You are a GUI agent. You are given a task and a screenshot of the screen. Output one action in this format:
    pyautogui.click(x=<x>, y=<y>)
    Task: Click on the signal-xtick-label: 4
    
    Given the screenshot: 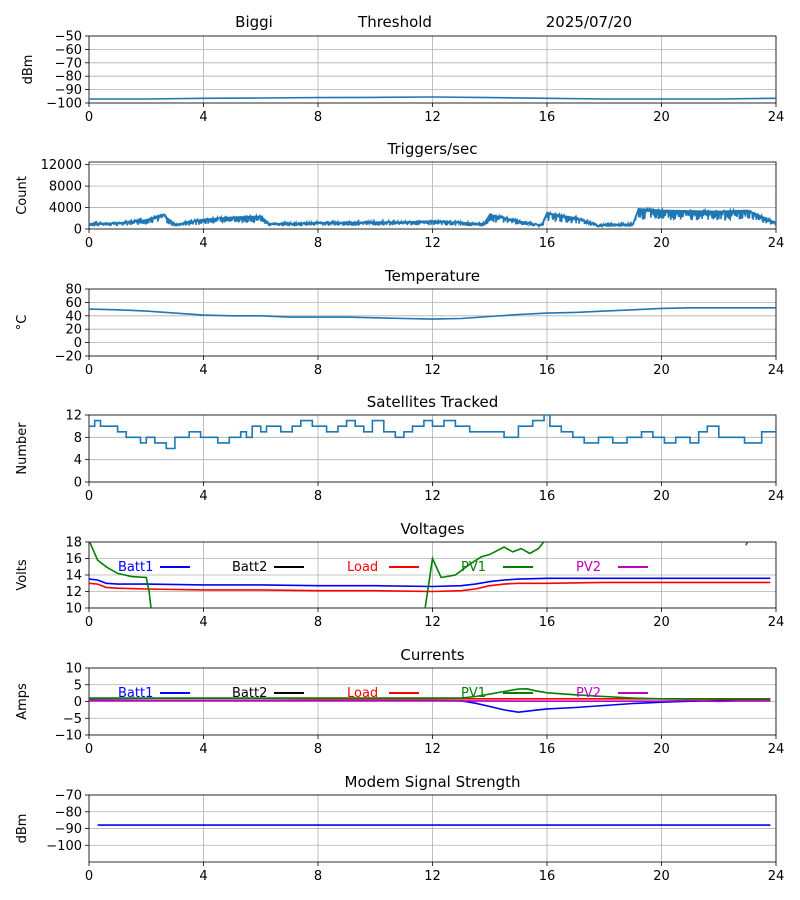 What is the action you would take?
    pyautogui.click(x=203, y=117)
    